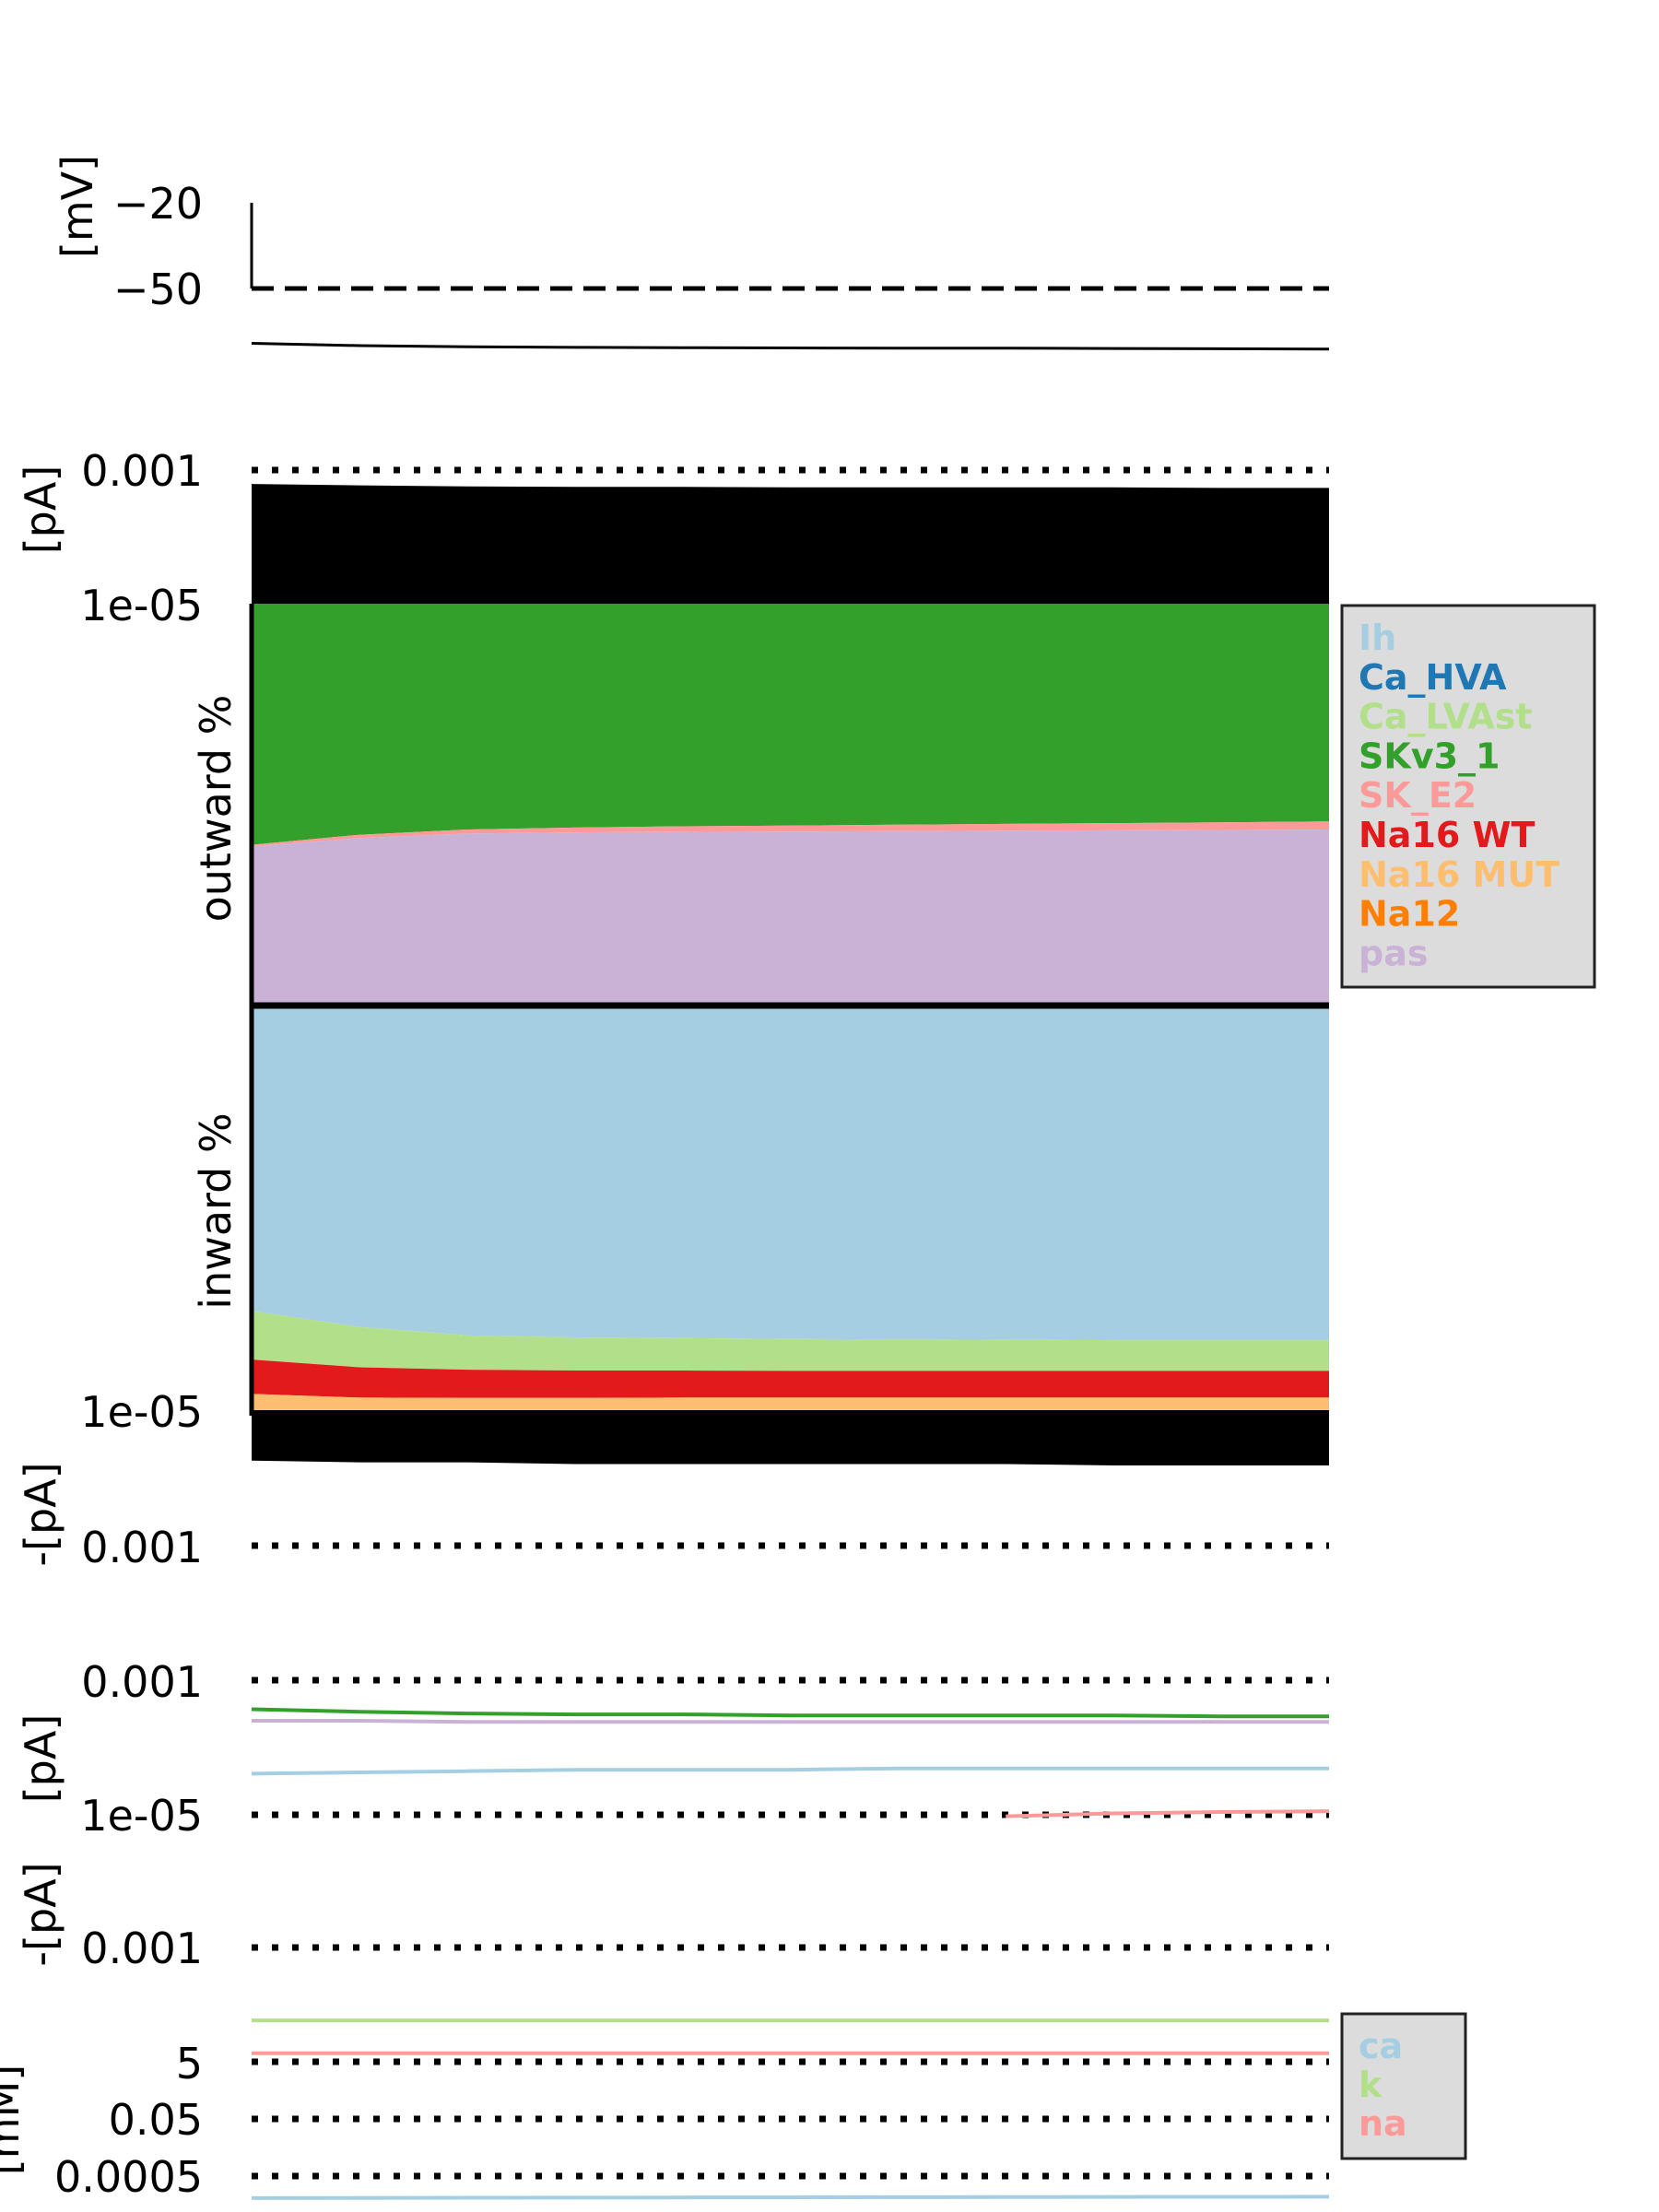 This screenshot has height=2212, width=1659. Describe the element at coordinates (790, 1402) in the screenshot. I see `inward-area-na16-mut` at that location.